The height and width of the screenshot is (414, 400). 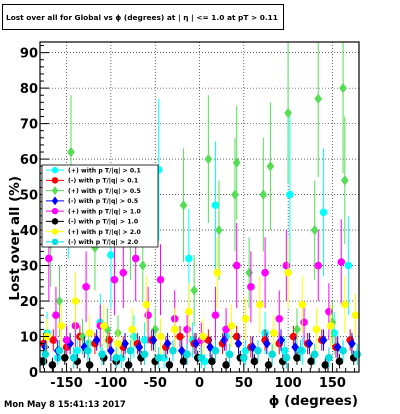 What do you see at coordinates (29, 89) in the screenshot?
I see `y-tick-label: 80` at bounding box center [29, 89].